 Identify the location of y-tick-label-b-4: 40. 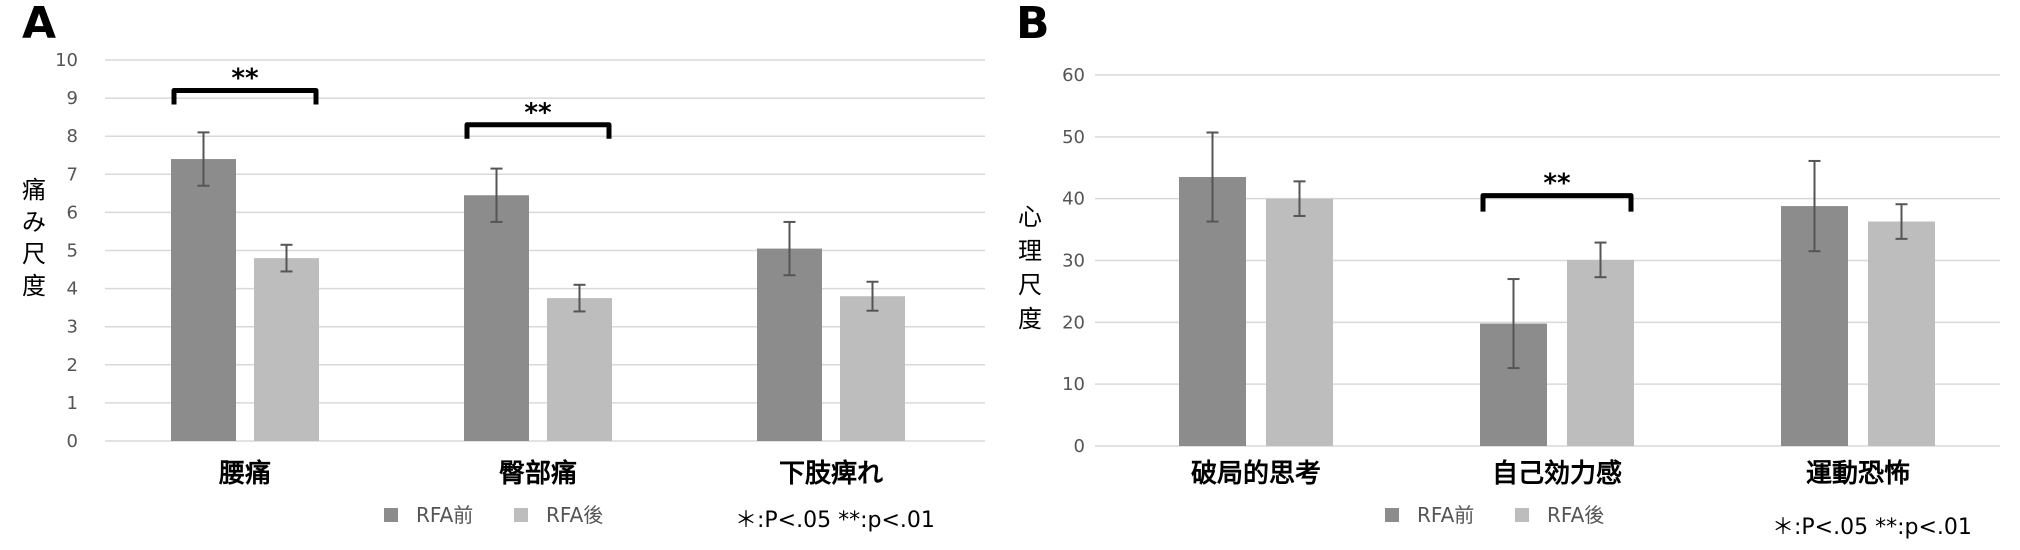
(1073, 199).